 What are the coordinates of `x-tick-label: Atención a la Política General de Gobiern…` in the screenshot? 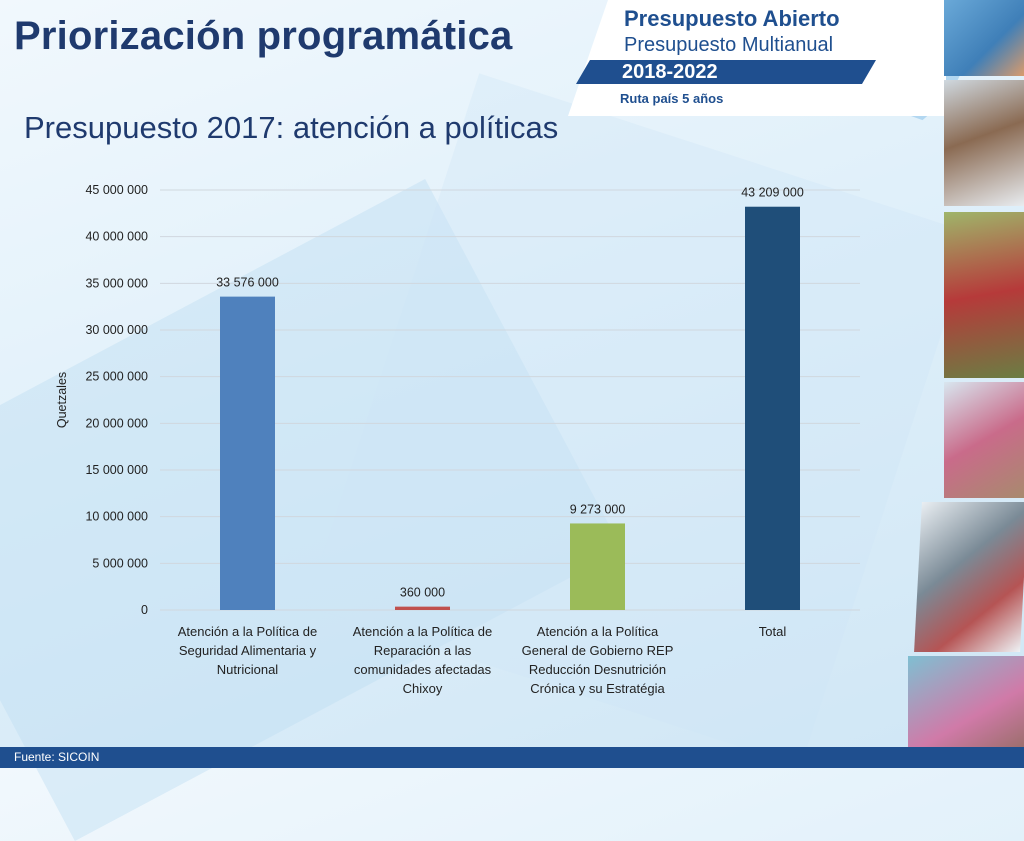 It's located at (598, 660).